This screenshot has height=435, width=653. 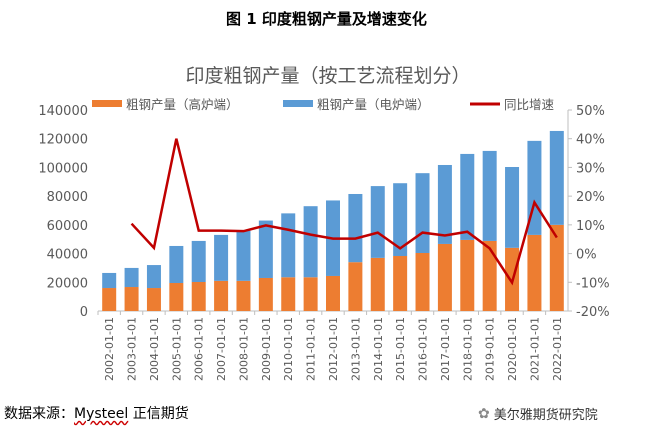 I want to click on wechat-icon: ✿, so click(x=484, y=413).